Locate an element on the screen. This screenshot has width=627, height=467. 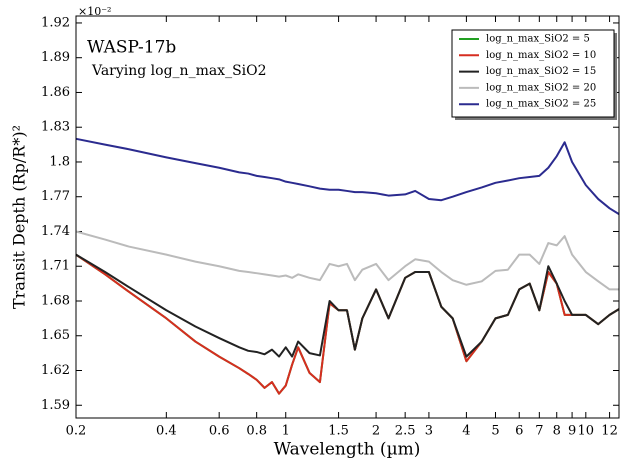
x-tick-label: 0.4 is located at coordinates (166, 431).